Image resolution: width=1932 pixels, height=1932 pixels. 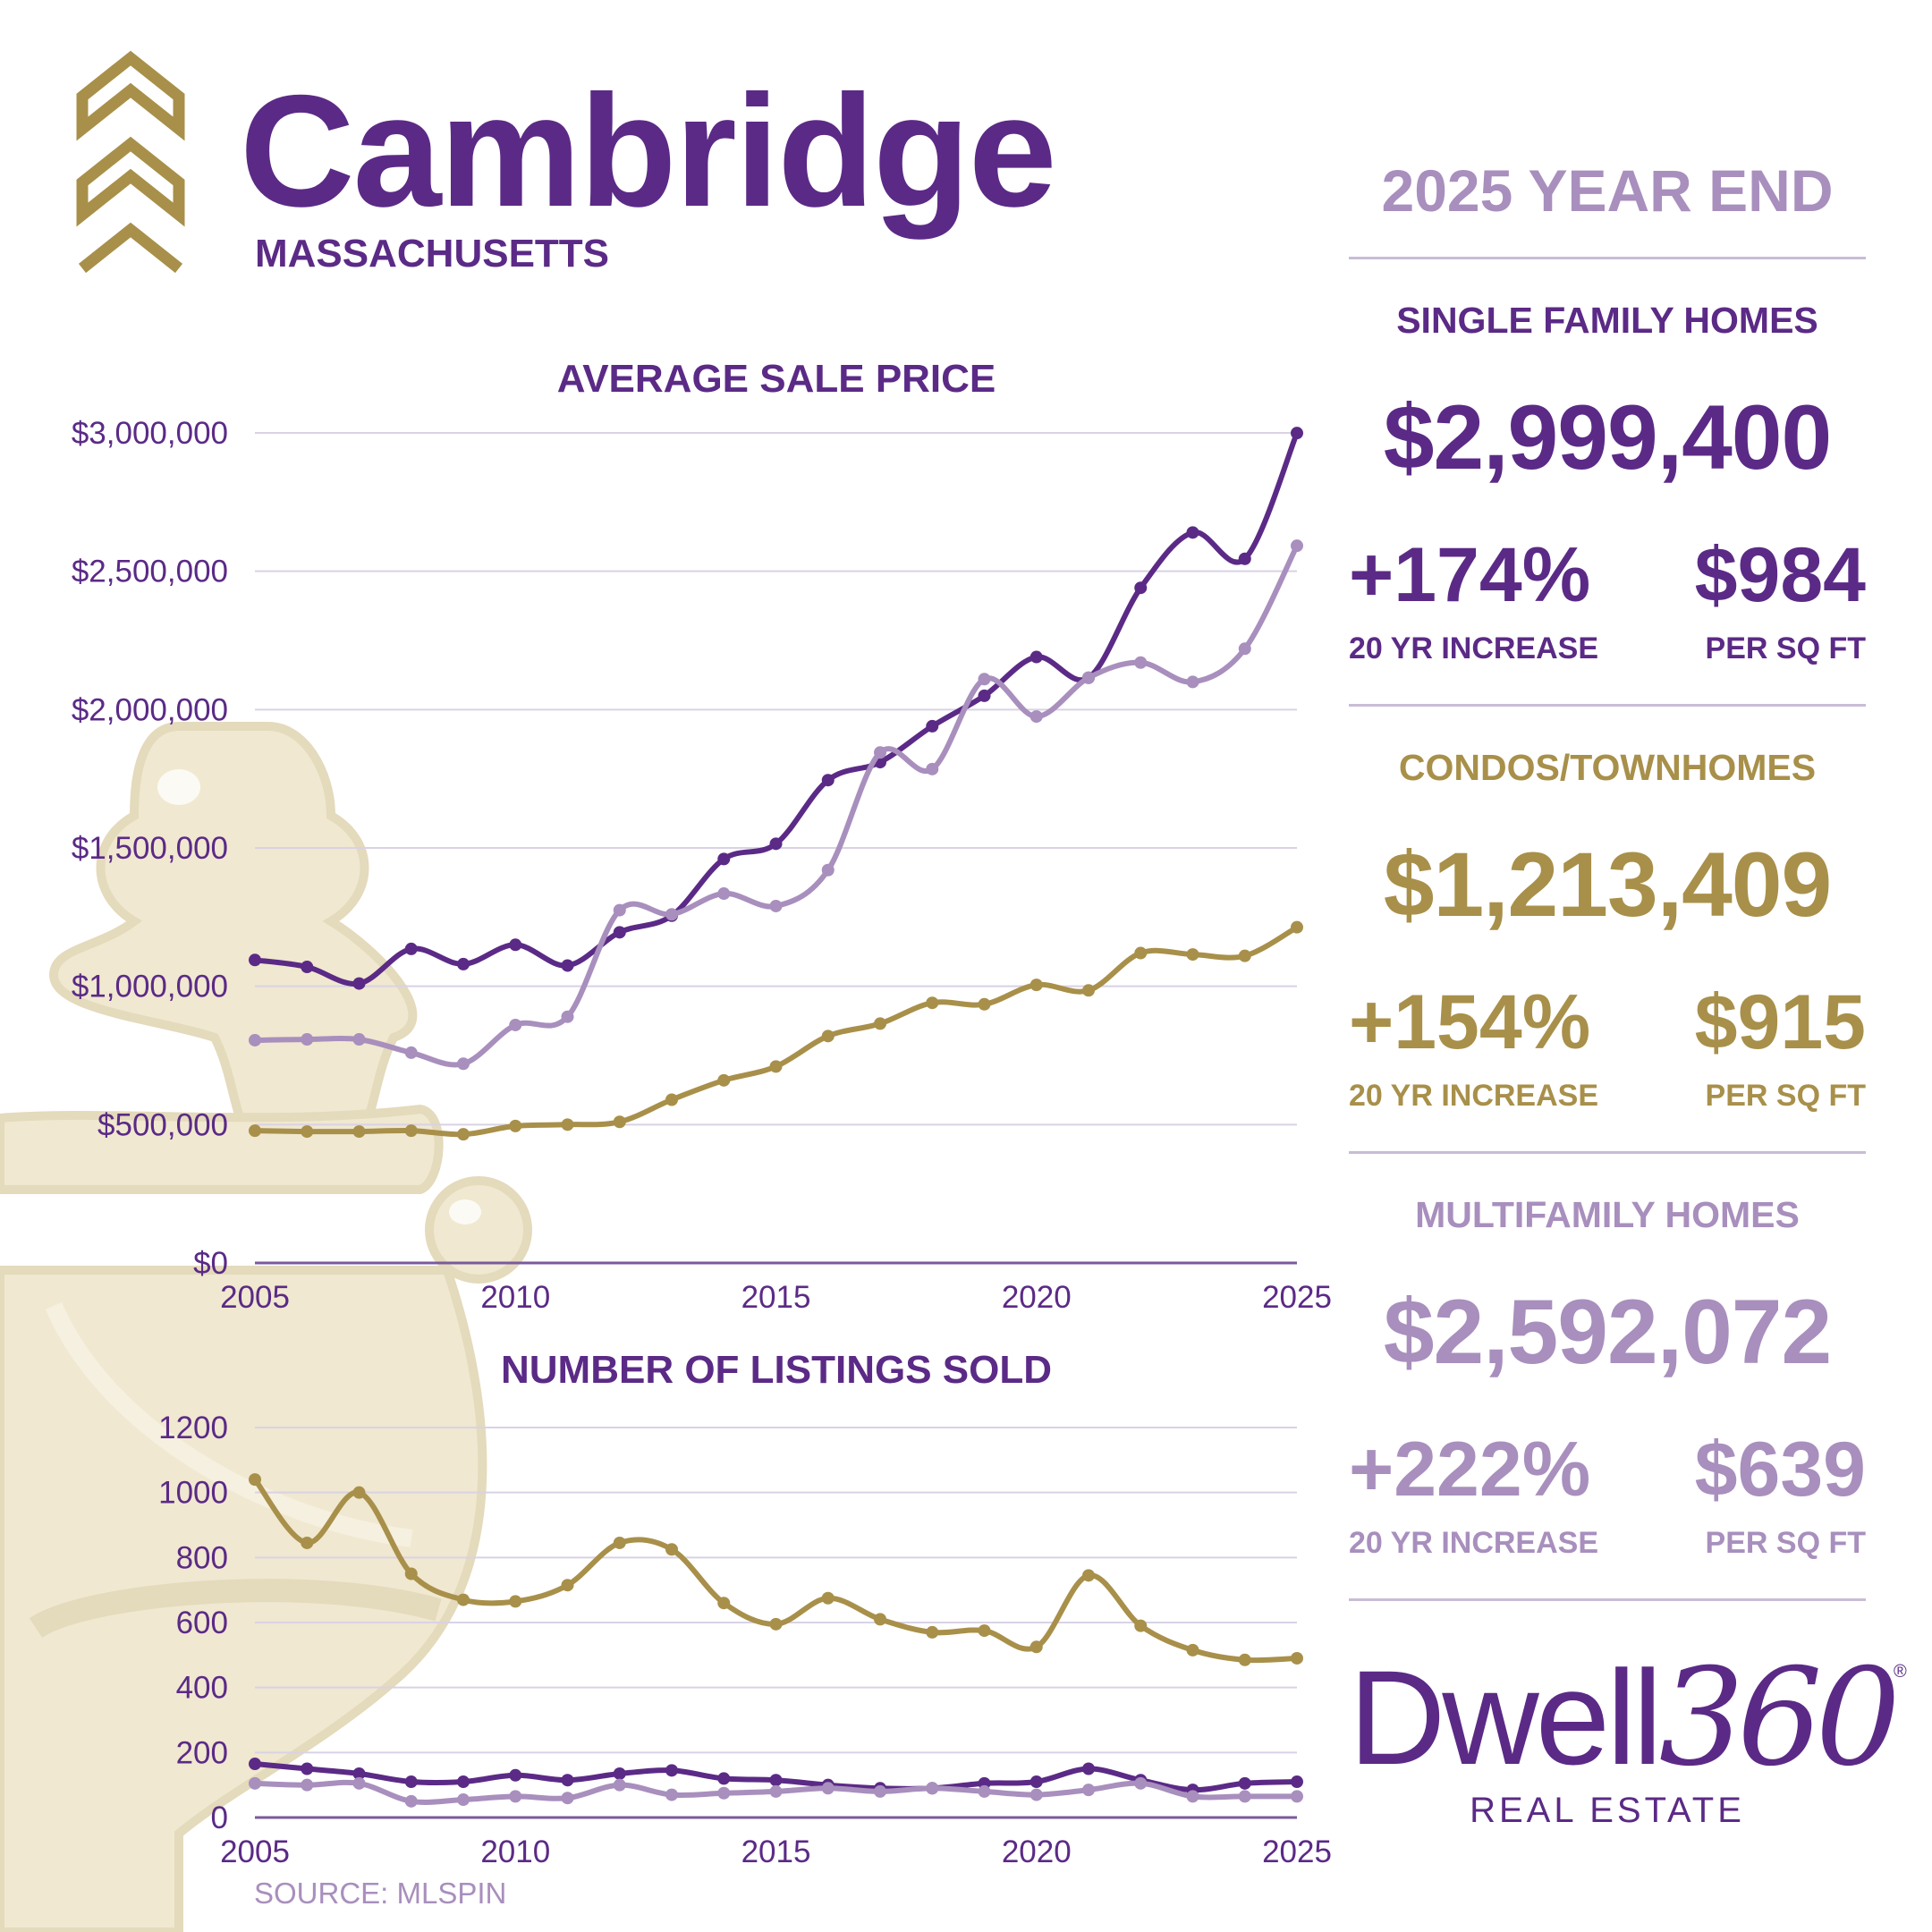 I want to click on section-title-condos: CONDOS/TOWNHOMES, so click(x=1607, y=767).